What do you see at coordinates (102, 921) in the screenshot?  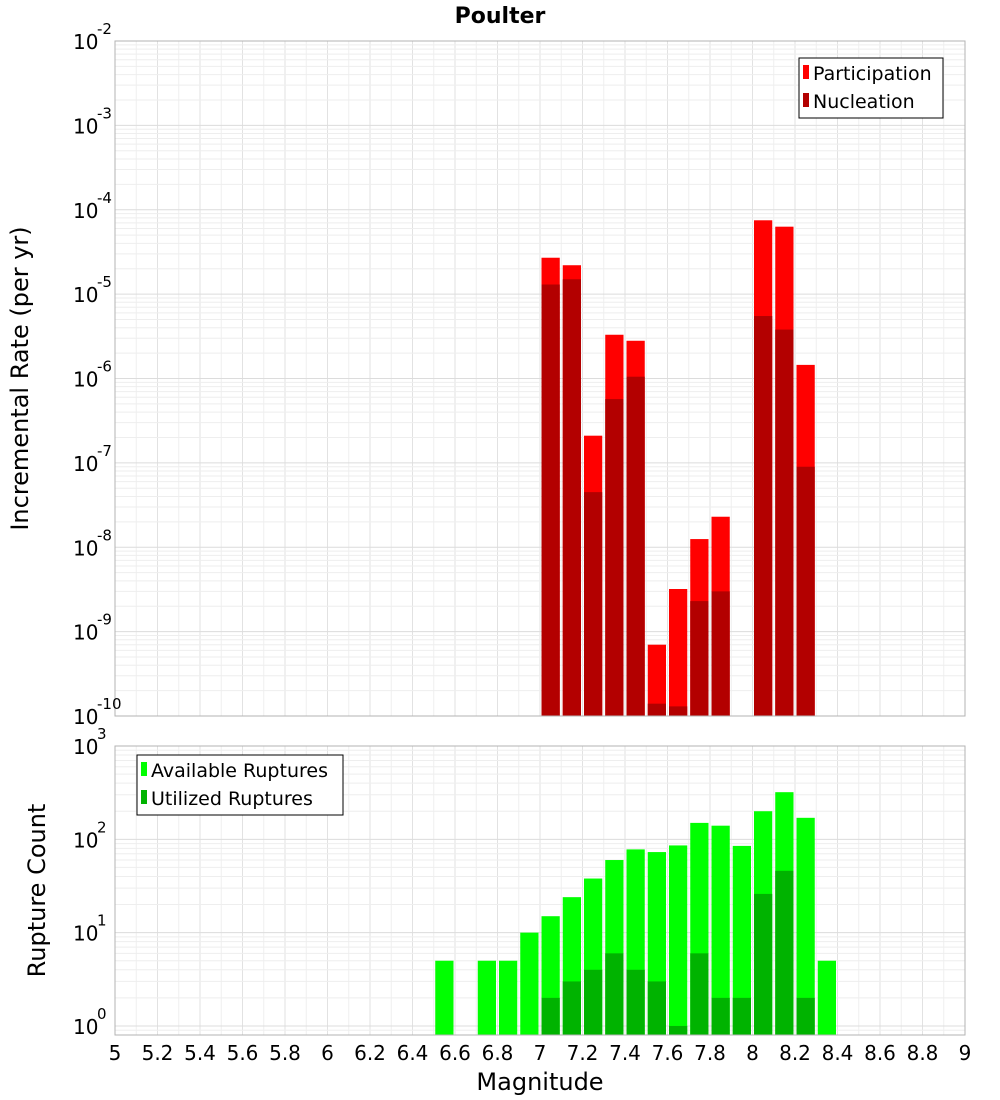 I see `y-tick-exponent: 1` at bounding box center [102, 921].